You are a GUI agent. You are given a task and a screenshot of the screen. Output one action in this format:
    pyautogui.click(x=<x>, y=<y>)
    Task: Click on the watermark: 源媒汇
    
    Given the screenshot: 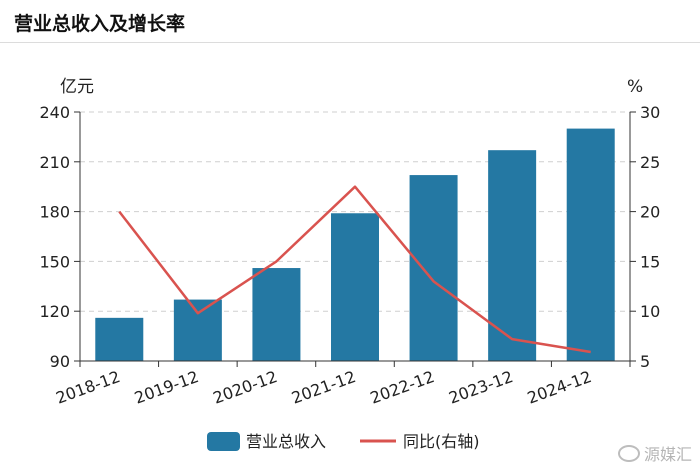 What is the action you would take?
    pyautogui.click(x=654, y=453)
    